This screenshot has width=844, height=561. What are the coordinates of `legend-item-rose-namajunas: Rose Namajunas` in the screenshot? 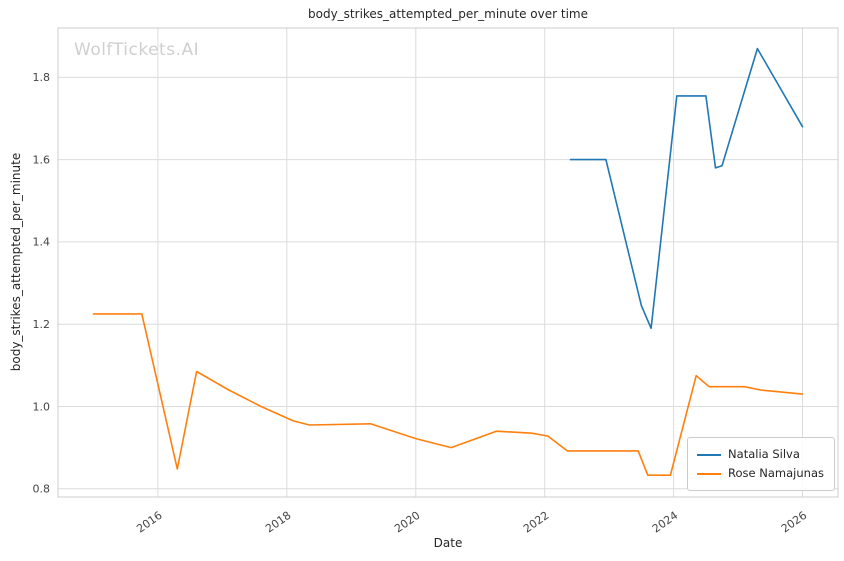 It's located at (760, 473).